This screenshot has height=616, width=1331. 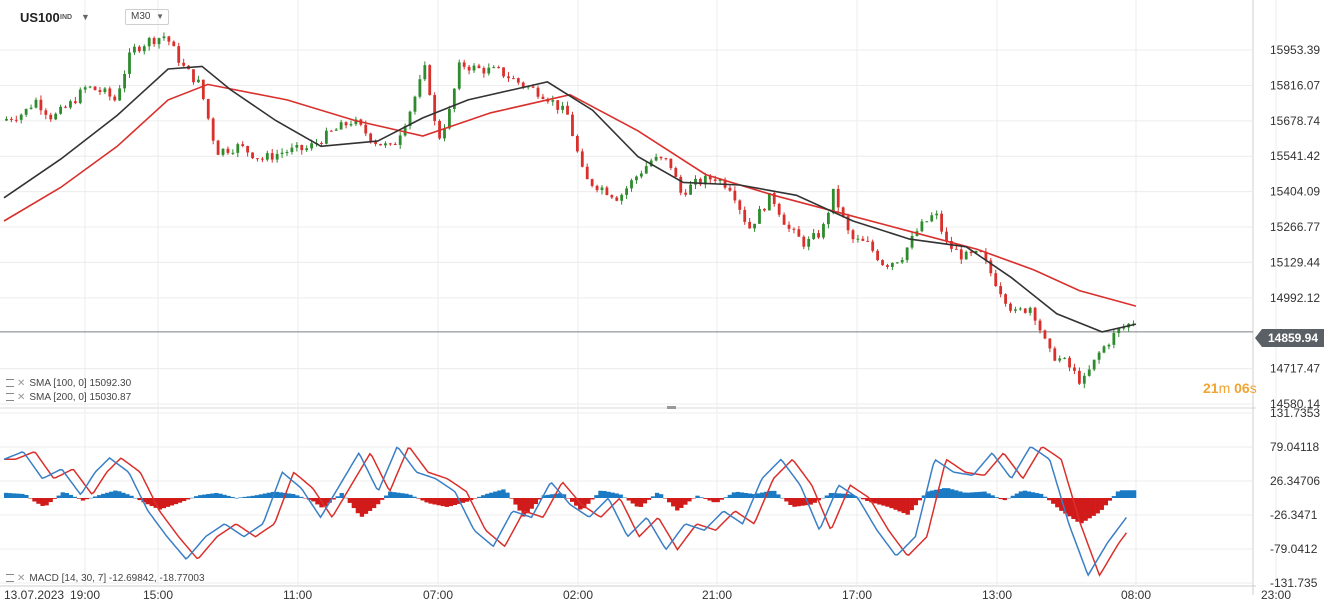 I want to click on x-tick-label: 15:00, so click(x=158, y=595).